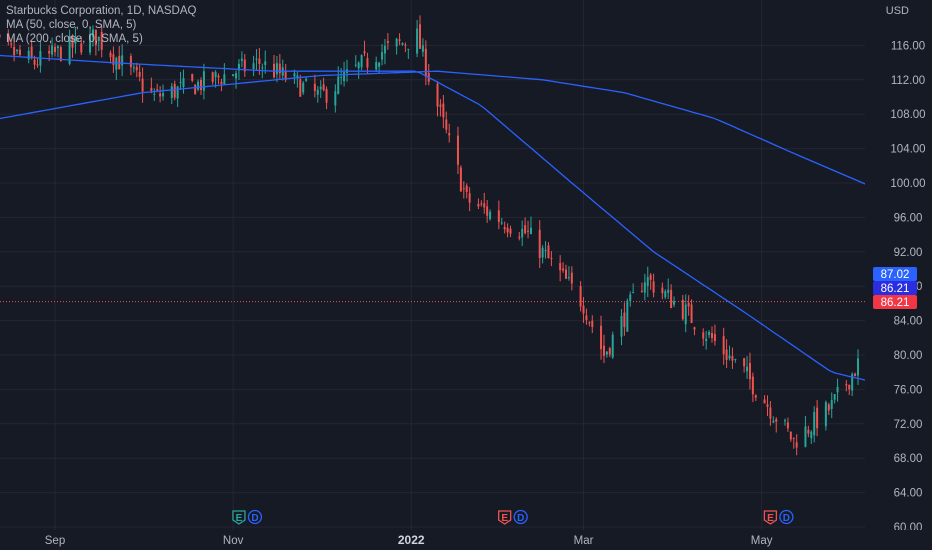  I want to click on time-axis: SepNov2022MarMayJulSepNov2023Mar, so click(466, 540).